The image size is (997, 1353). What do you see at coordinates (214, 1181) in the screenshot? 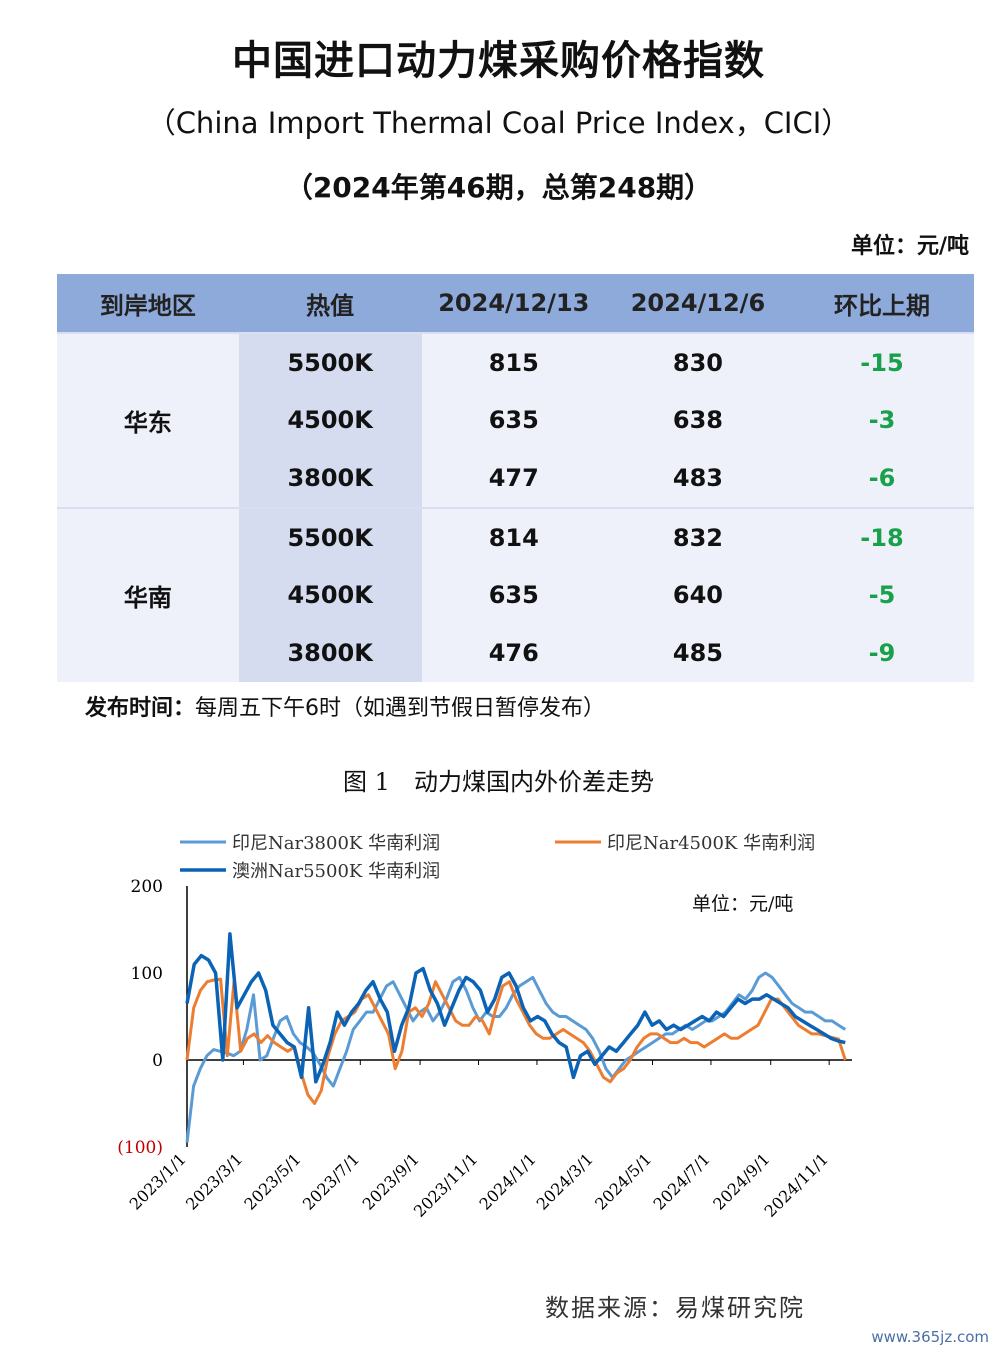
I see `x-tick-label: 2023/3/1` at bounding box center [214, 1181].